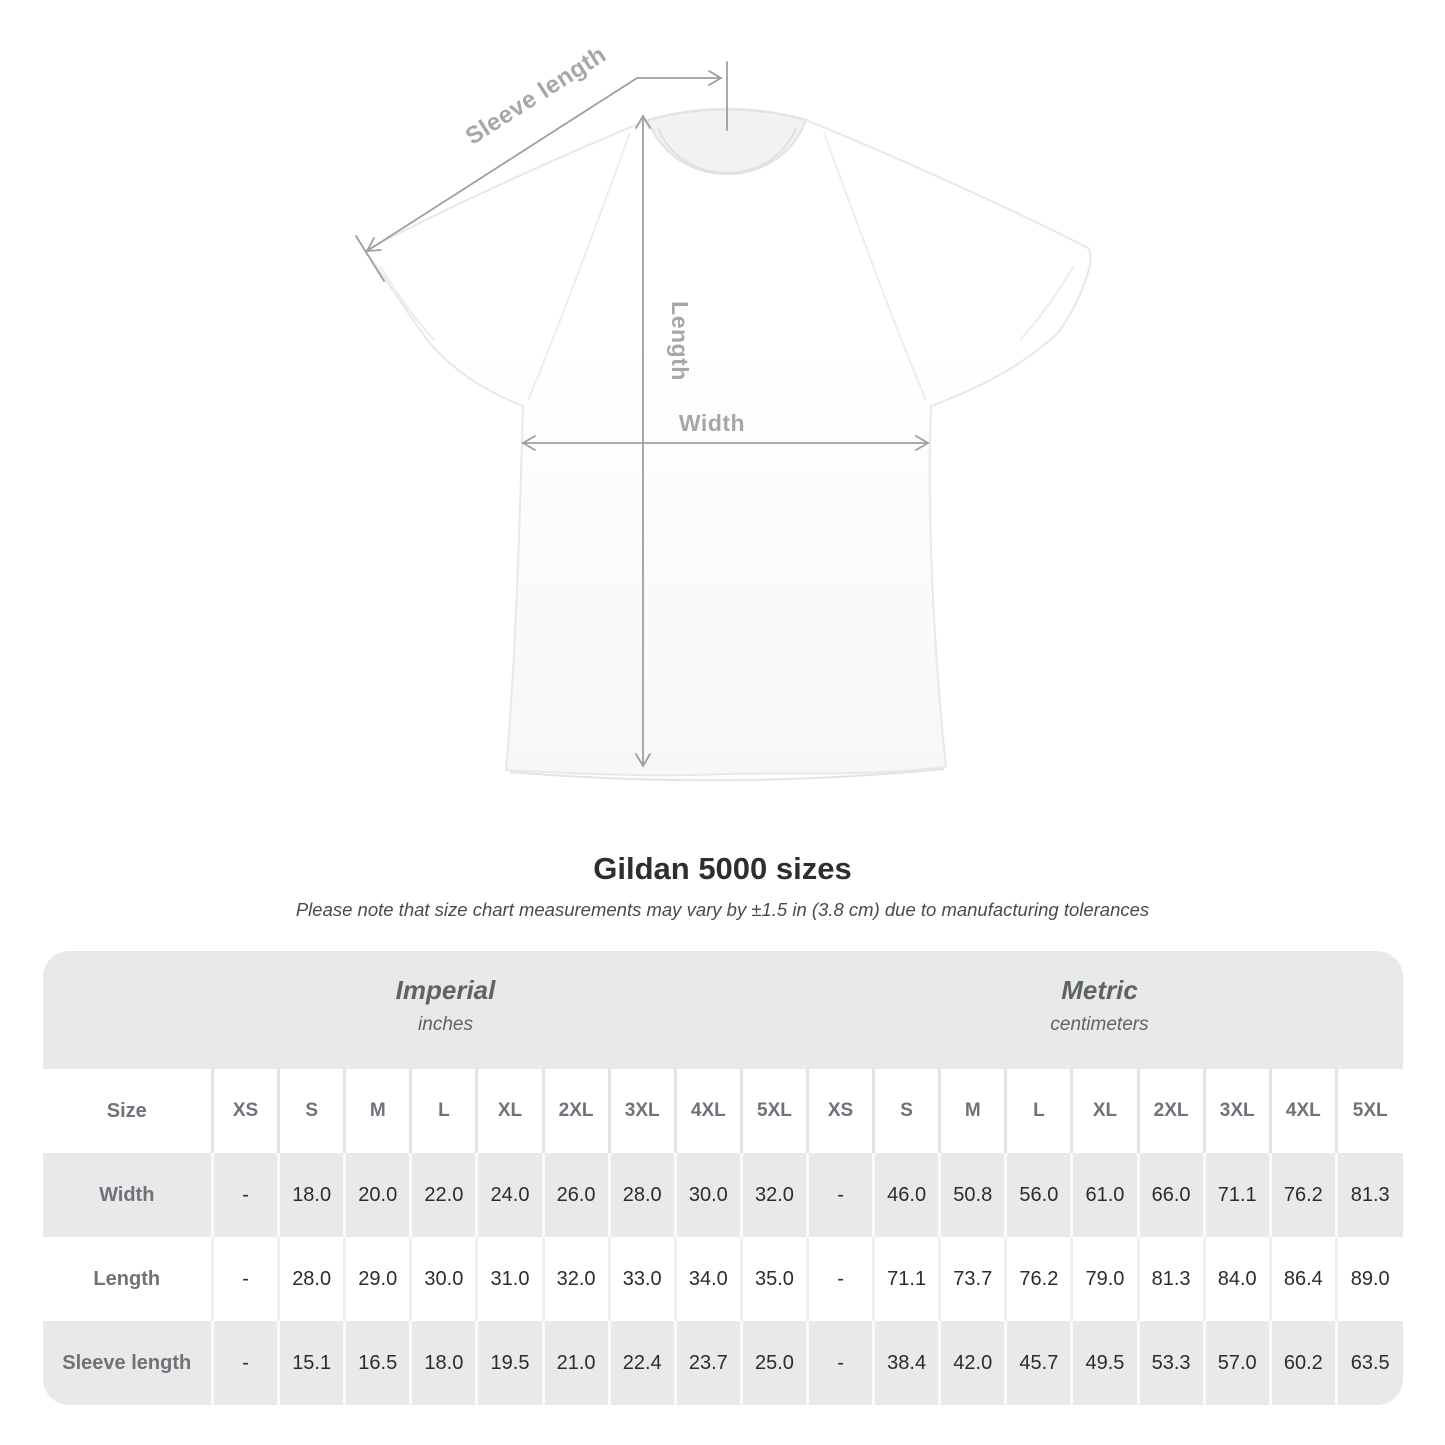  Describe the element at coordinates (1302, 1363) in the screenshot. I see `sleeve-metric-4xl: 60.2` at that location.